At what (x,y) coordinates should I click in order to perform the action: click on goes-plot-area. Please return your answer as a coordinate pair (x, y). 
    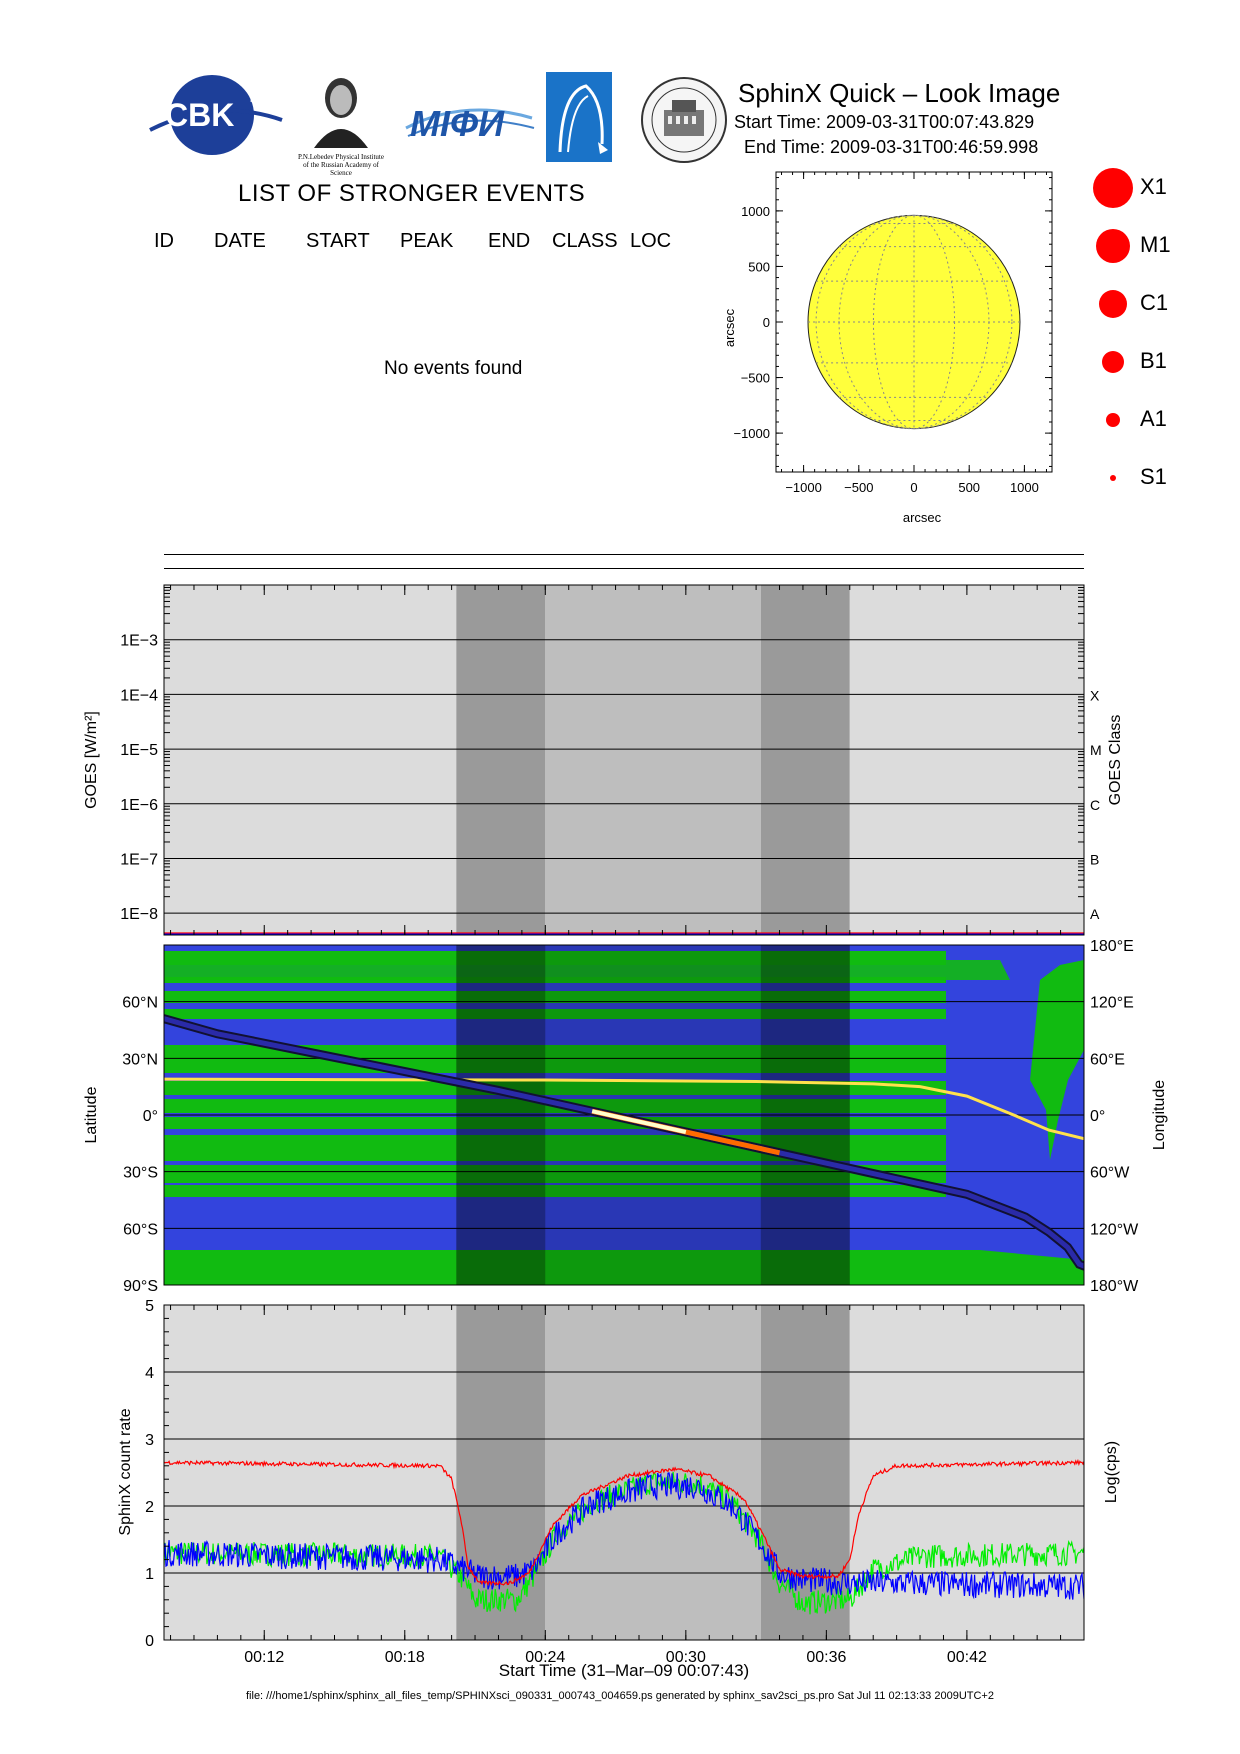
    Looking at the image, I should click on (624, 760).